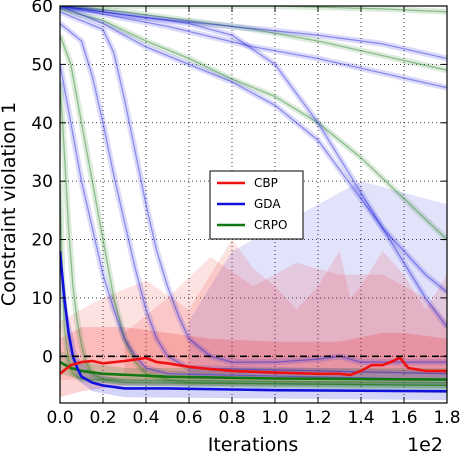 The height and width of the screenshot is (456, 463). Describe the element at coordinates (10, 204) in the screenshot. I see `y-axis-title: Constraint violation 1` at that location.